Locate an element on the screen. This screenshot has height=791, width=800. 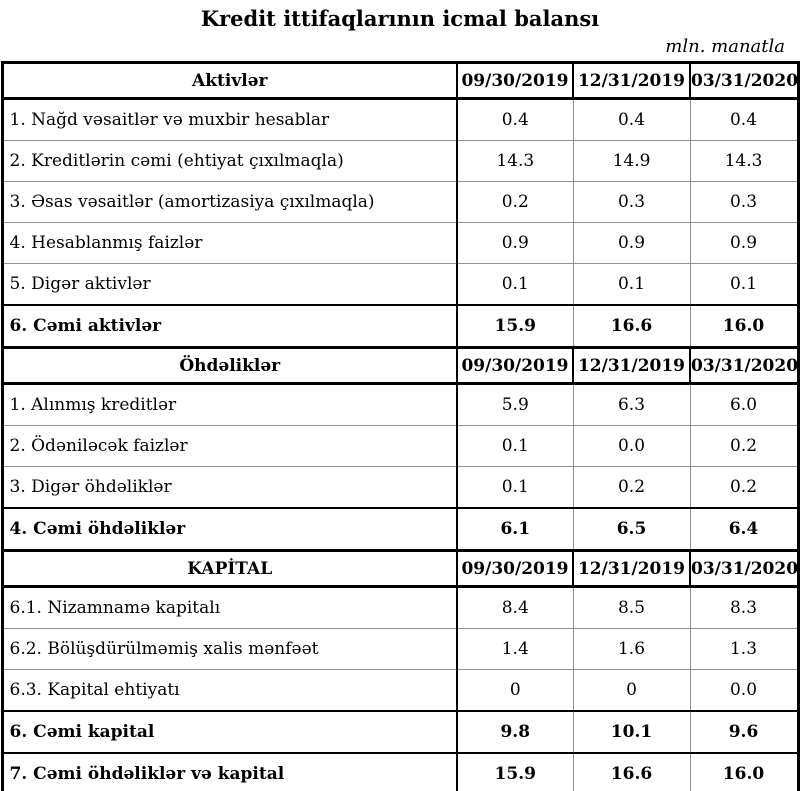
table-row: 6.3. Kapital ehtiyatı 0 0 0.0 is located at coordinates (400, 690).